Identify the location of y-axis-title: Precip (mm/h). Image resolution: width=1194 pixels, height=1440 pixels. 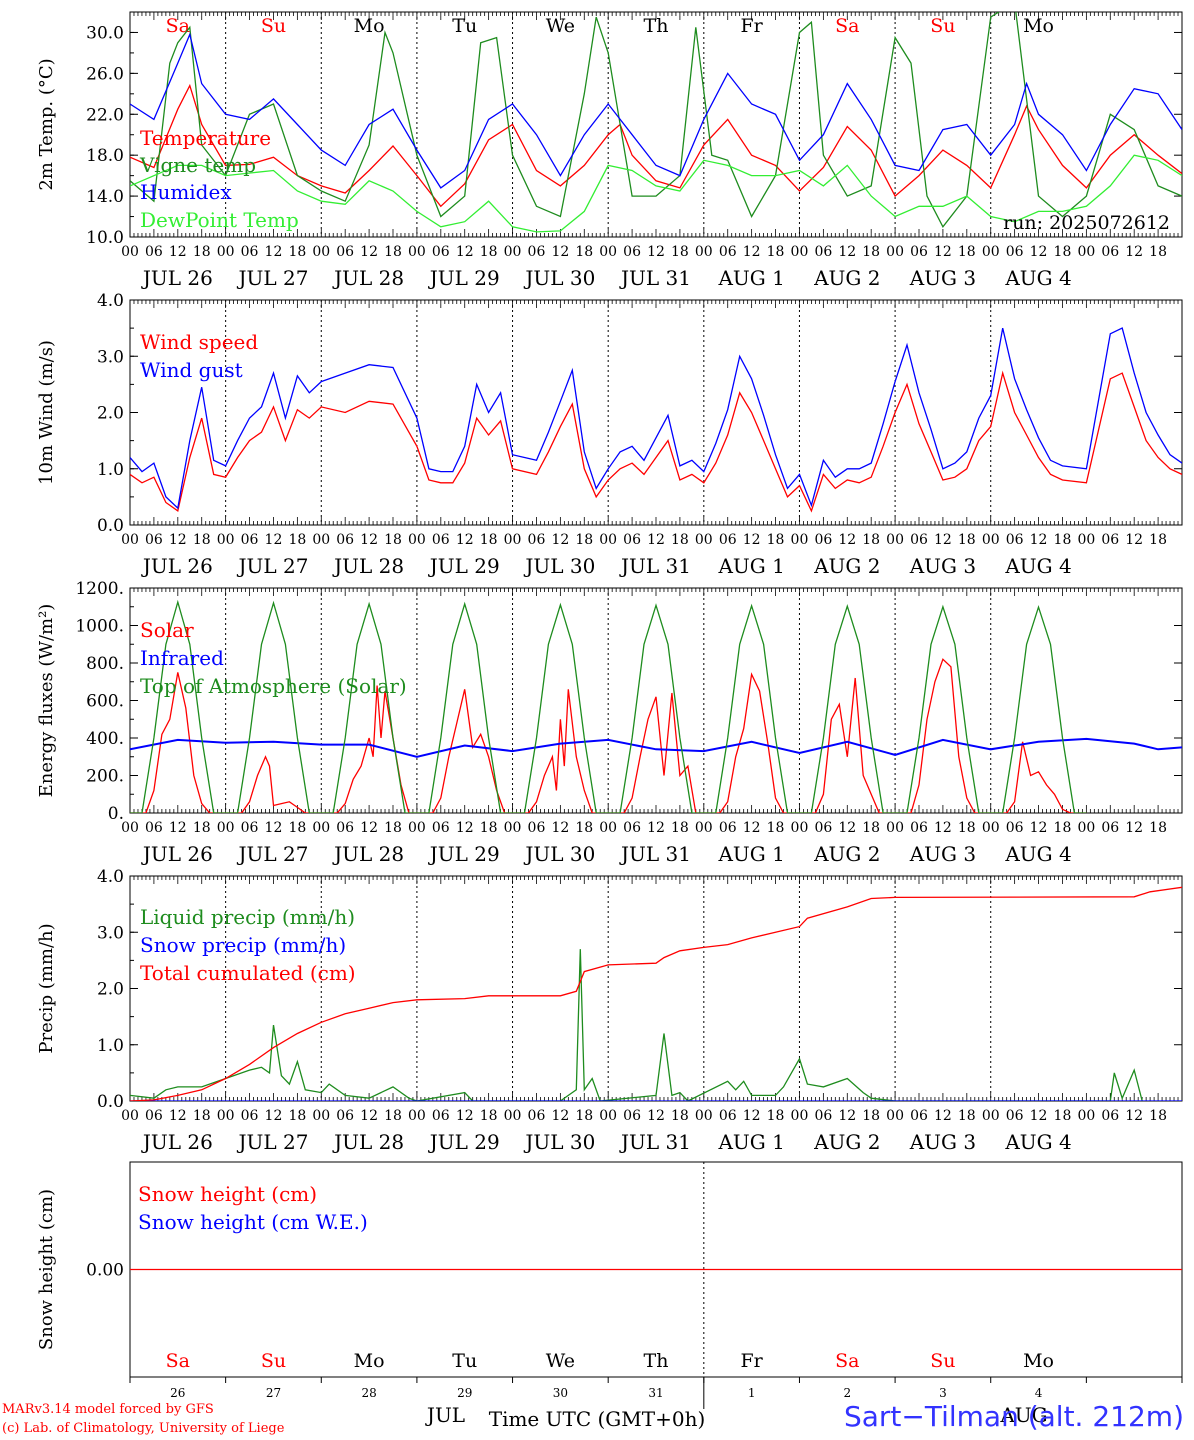
(46, 988).